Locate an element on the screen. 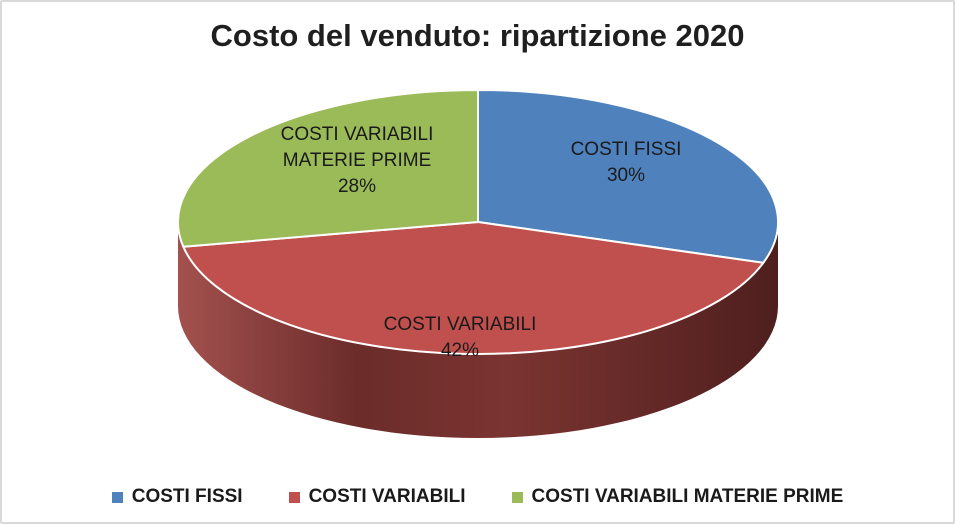  pie-slice-costi-variabili-materie-prime is located at coordinates (328, 168).